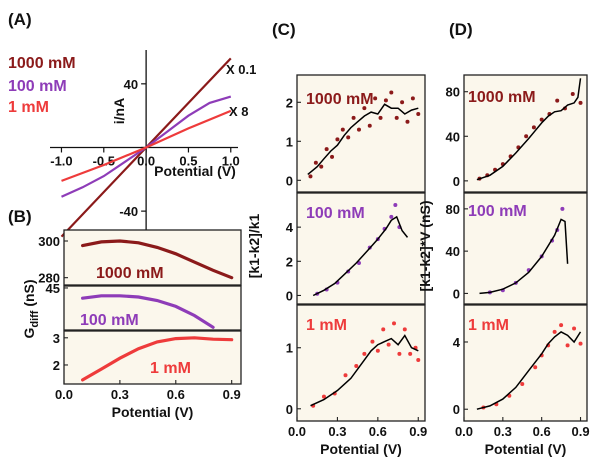  What do you see at coordinates (146, 145) in the screenshot?
I see `series-line` at bounding box center [146, 145].